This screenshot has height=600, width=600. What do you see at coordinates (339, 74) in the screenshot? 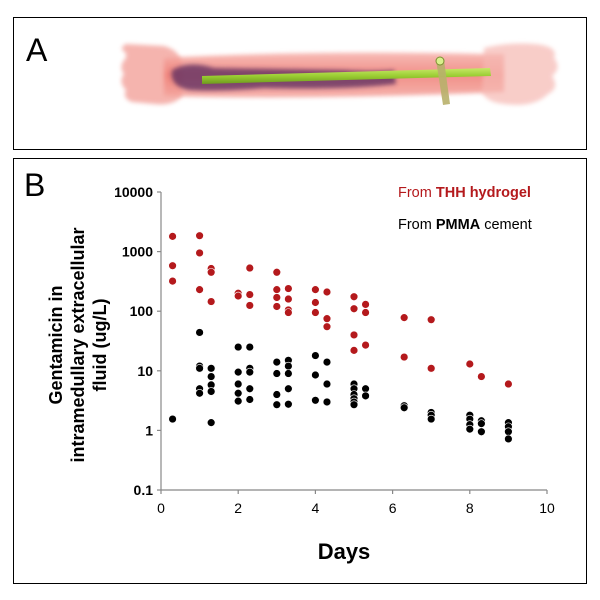
I see `bone-xray-rendering-icon` at bounding box center [339, 74].